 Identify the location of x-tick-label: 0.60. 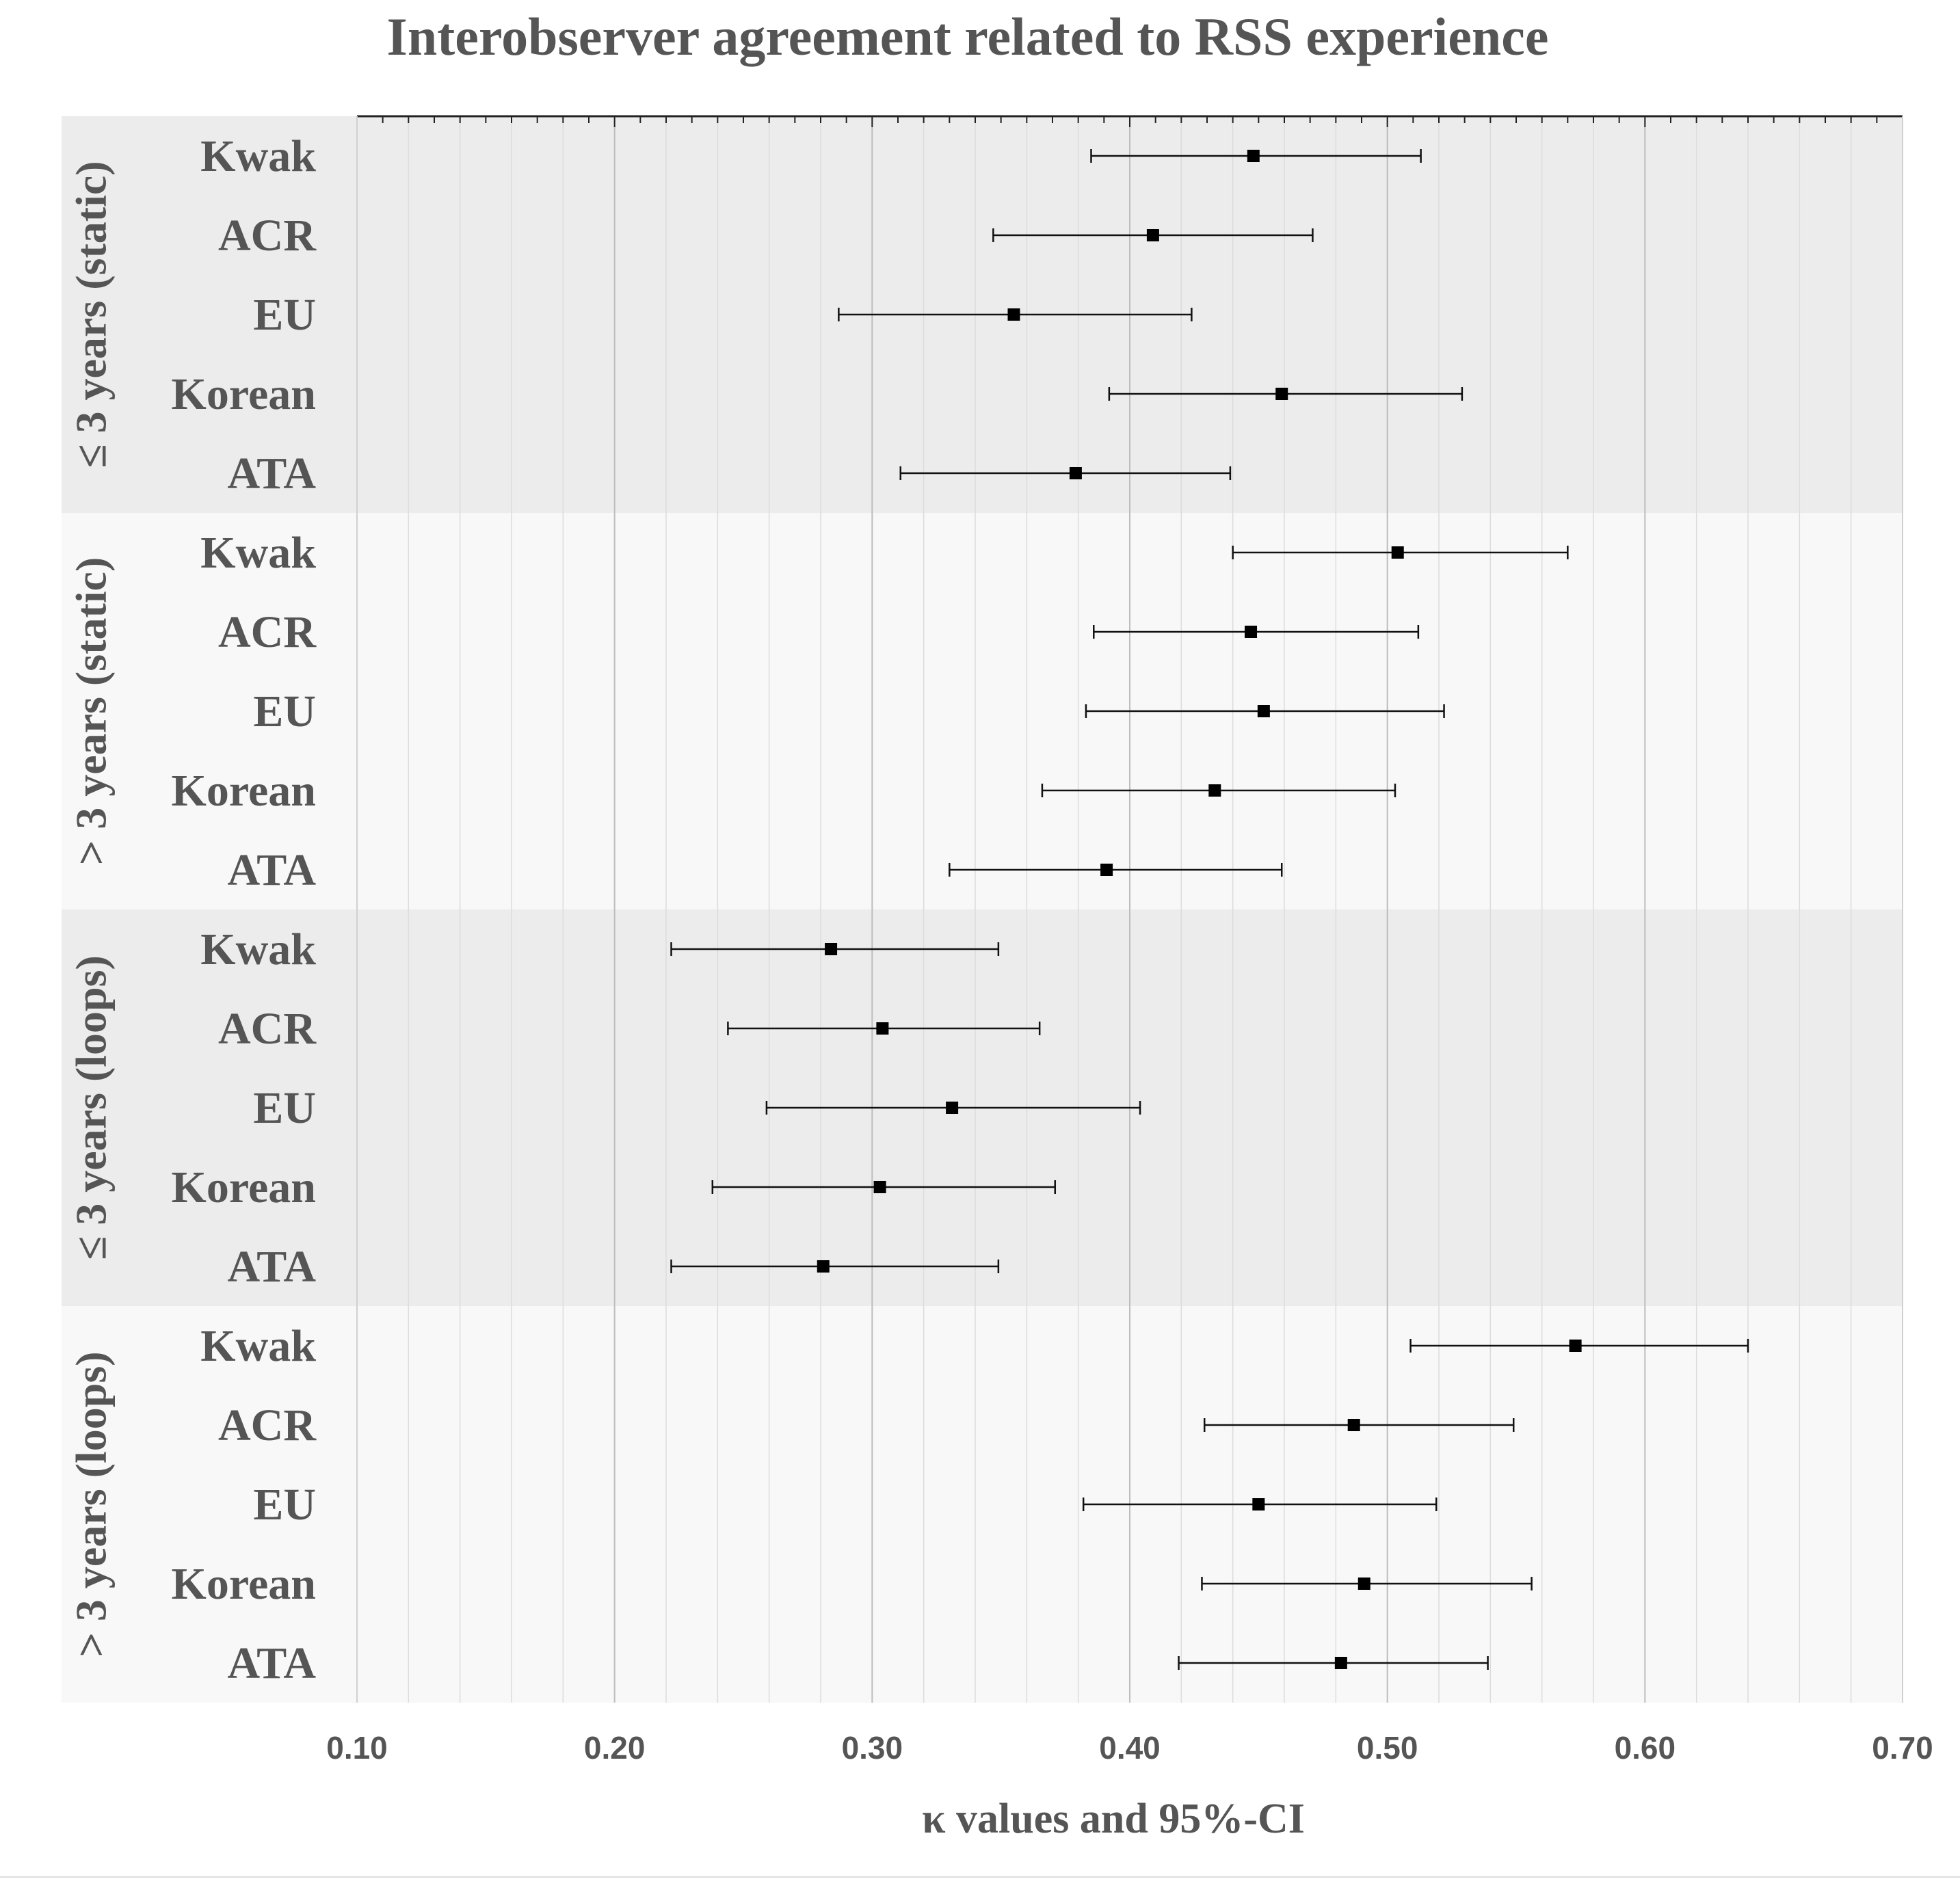
(1645, 1748).